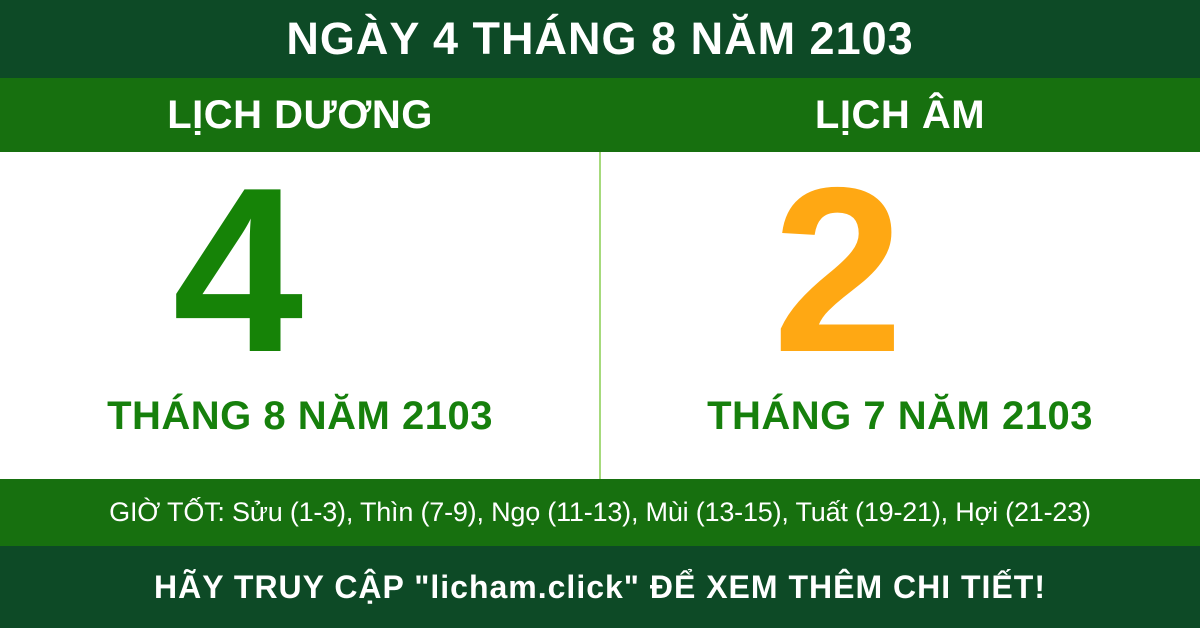  Describe the element at coordinates (300, 416) in the screenshot. I see `solar-month-year: THÁNG 8 NĂM 2103` at that location.